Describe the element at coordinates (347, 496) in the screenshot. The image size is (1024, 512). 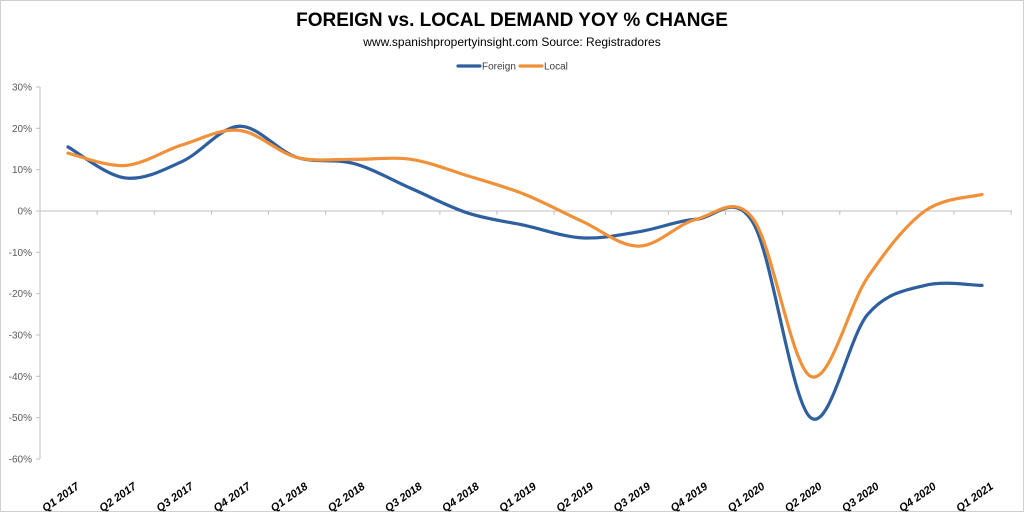
I see `x-tick-label: Q2 2018` at that location.